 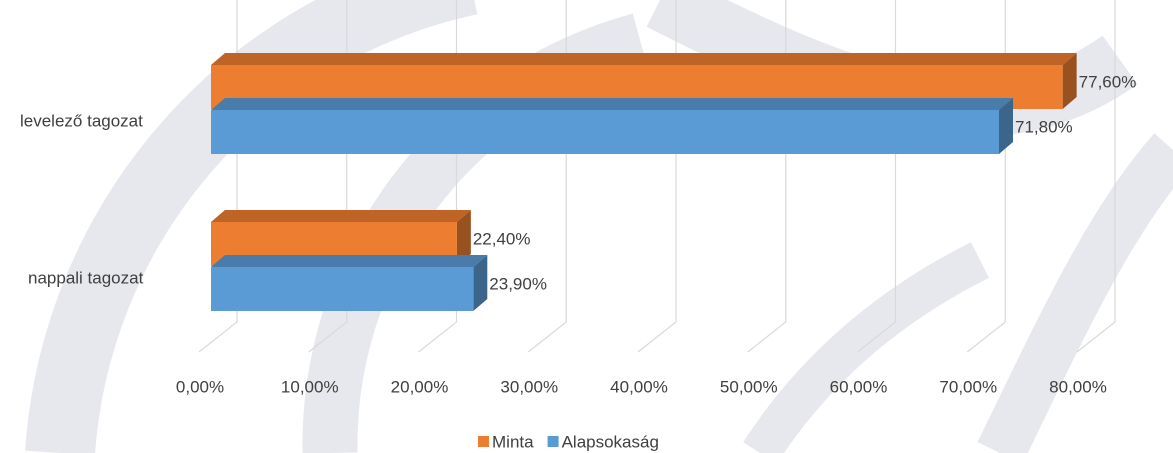 I want to click on y-tick-label: nappali tagozat, so click(x=86, y=277).